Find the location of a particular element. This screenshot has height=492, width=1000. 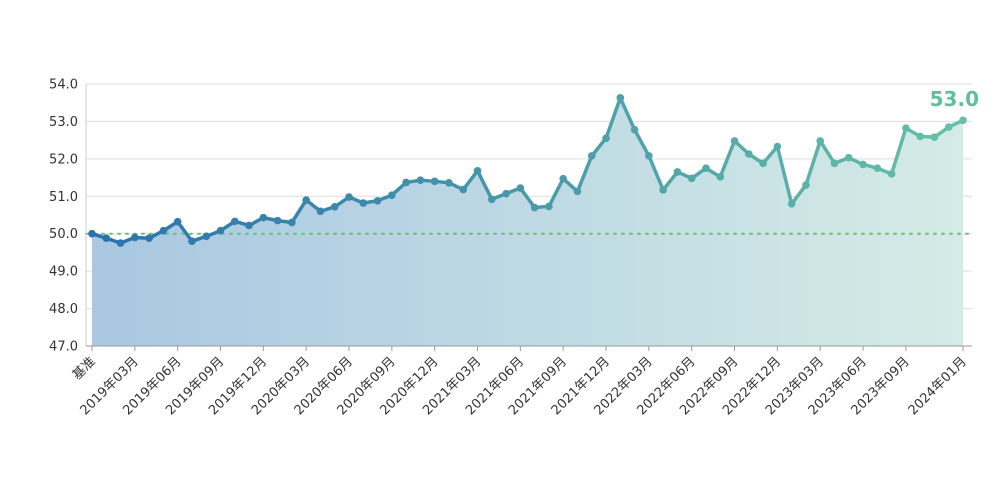

last-value-label: 53.0 is located at coordinates (954, 99).